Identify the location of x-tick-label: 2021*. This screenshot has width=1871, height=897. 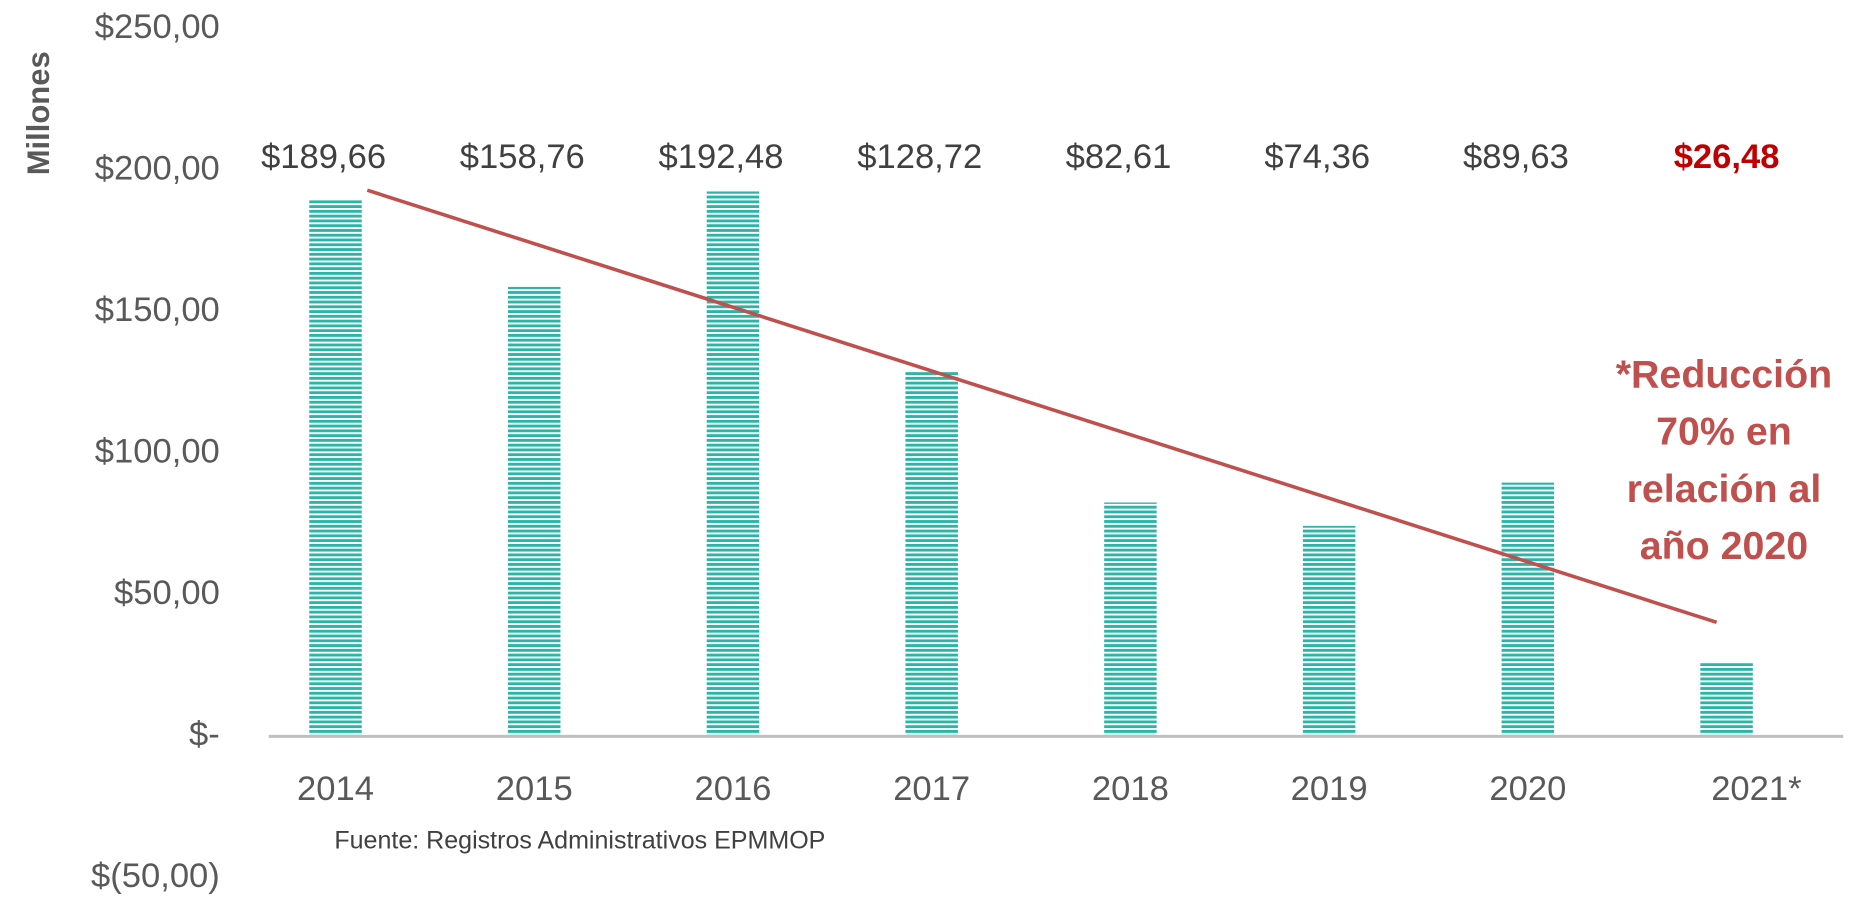
(1756, 789).